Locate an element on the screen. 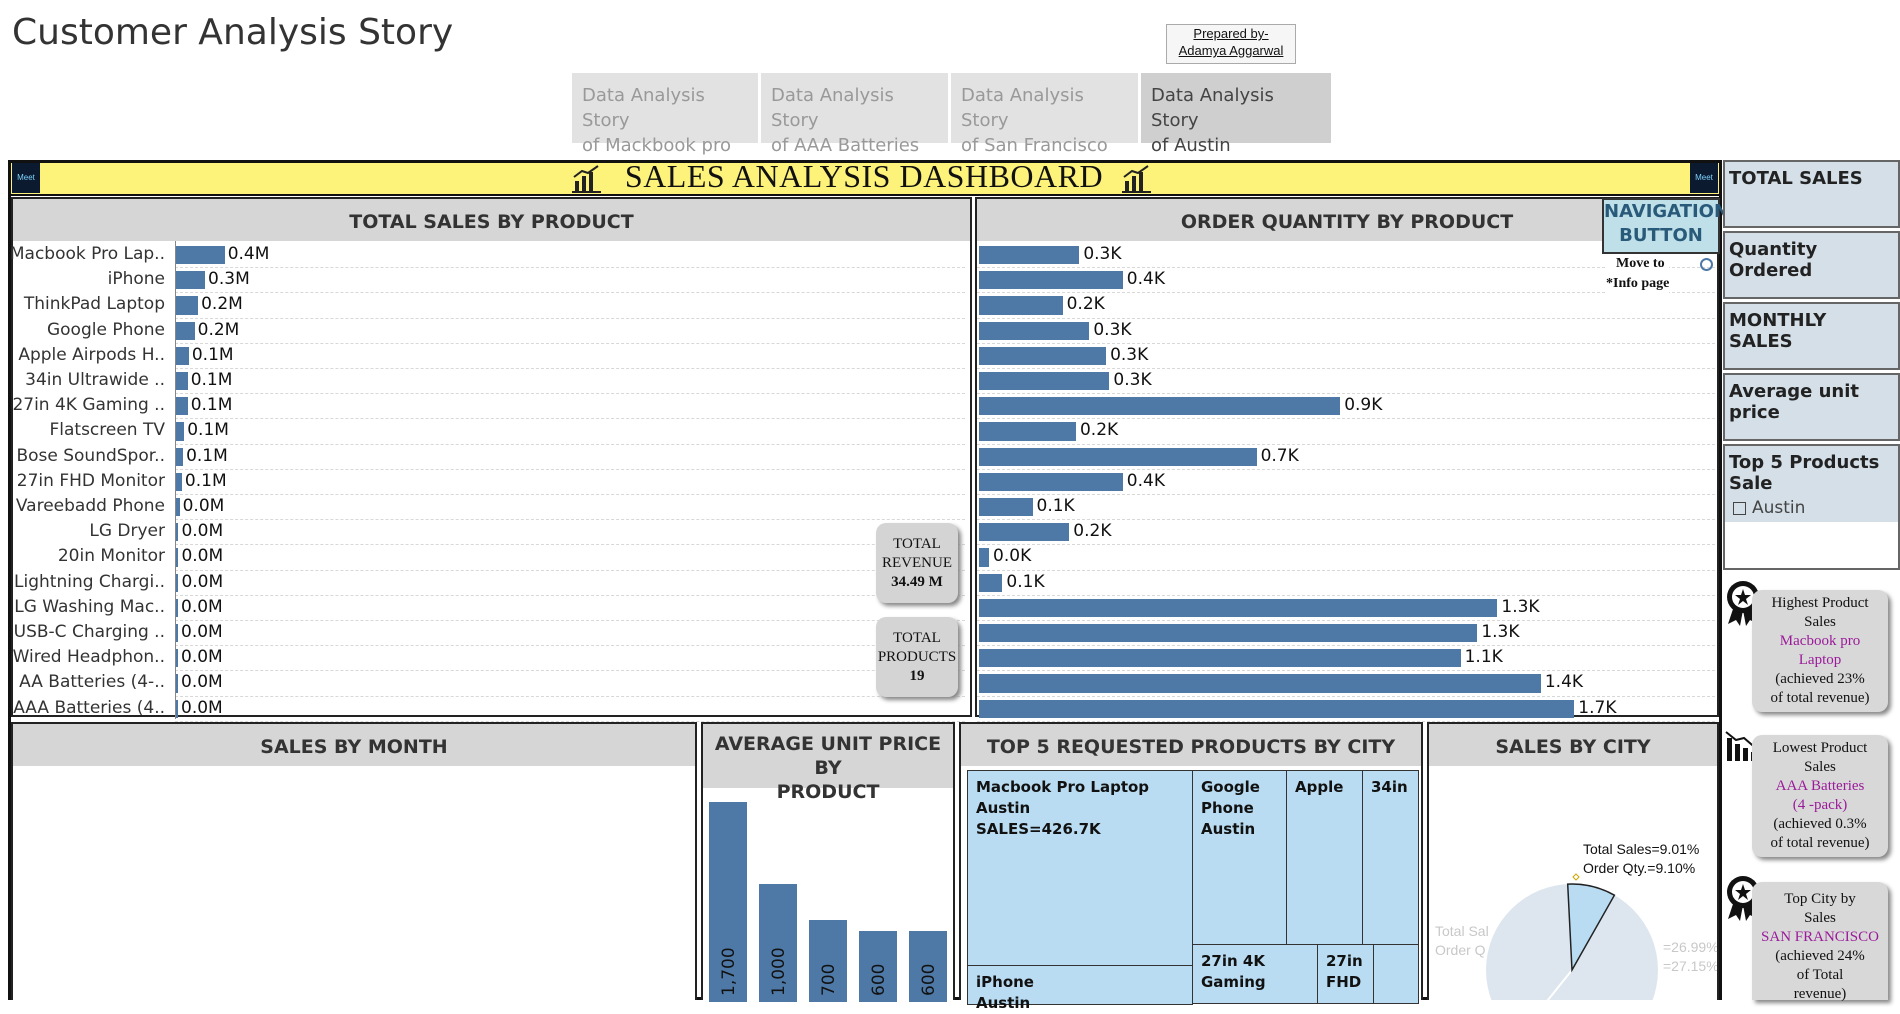 The width and height of the screenshot is (1900, 1014). insight-highlight: SAN FRANCISCO is located at coordinates (1820, 937).